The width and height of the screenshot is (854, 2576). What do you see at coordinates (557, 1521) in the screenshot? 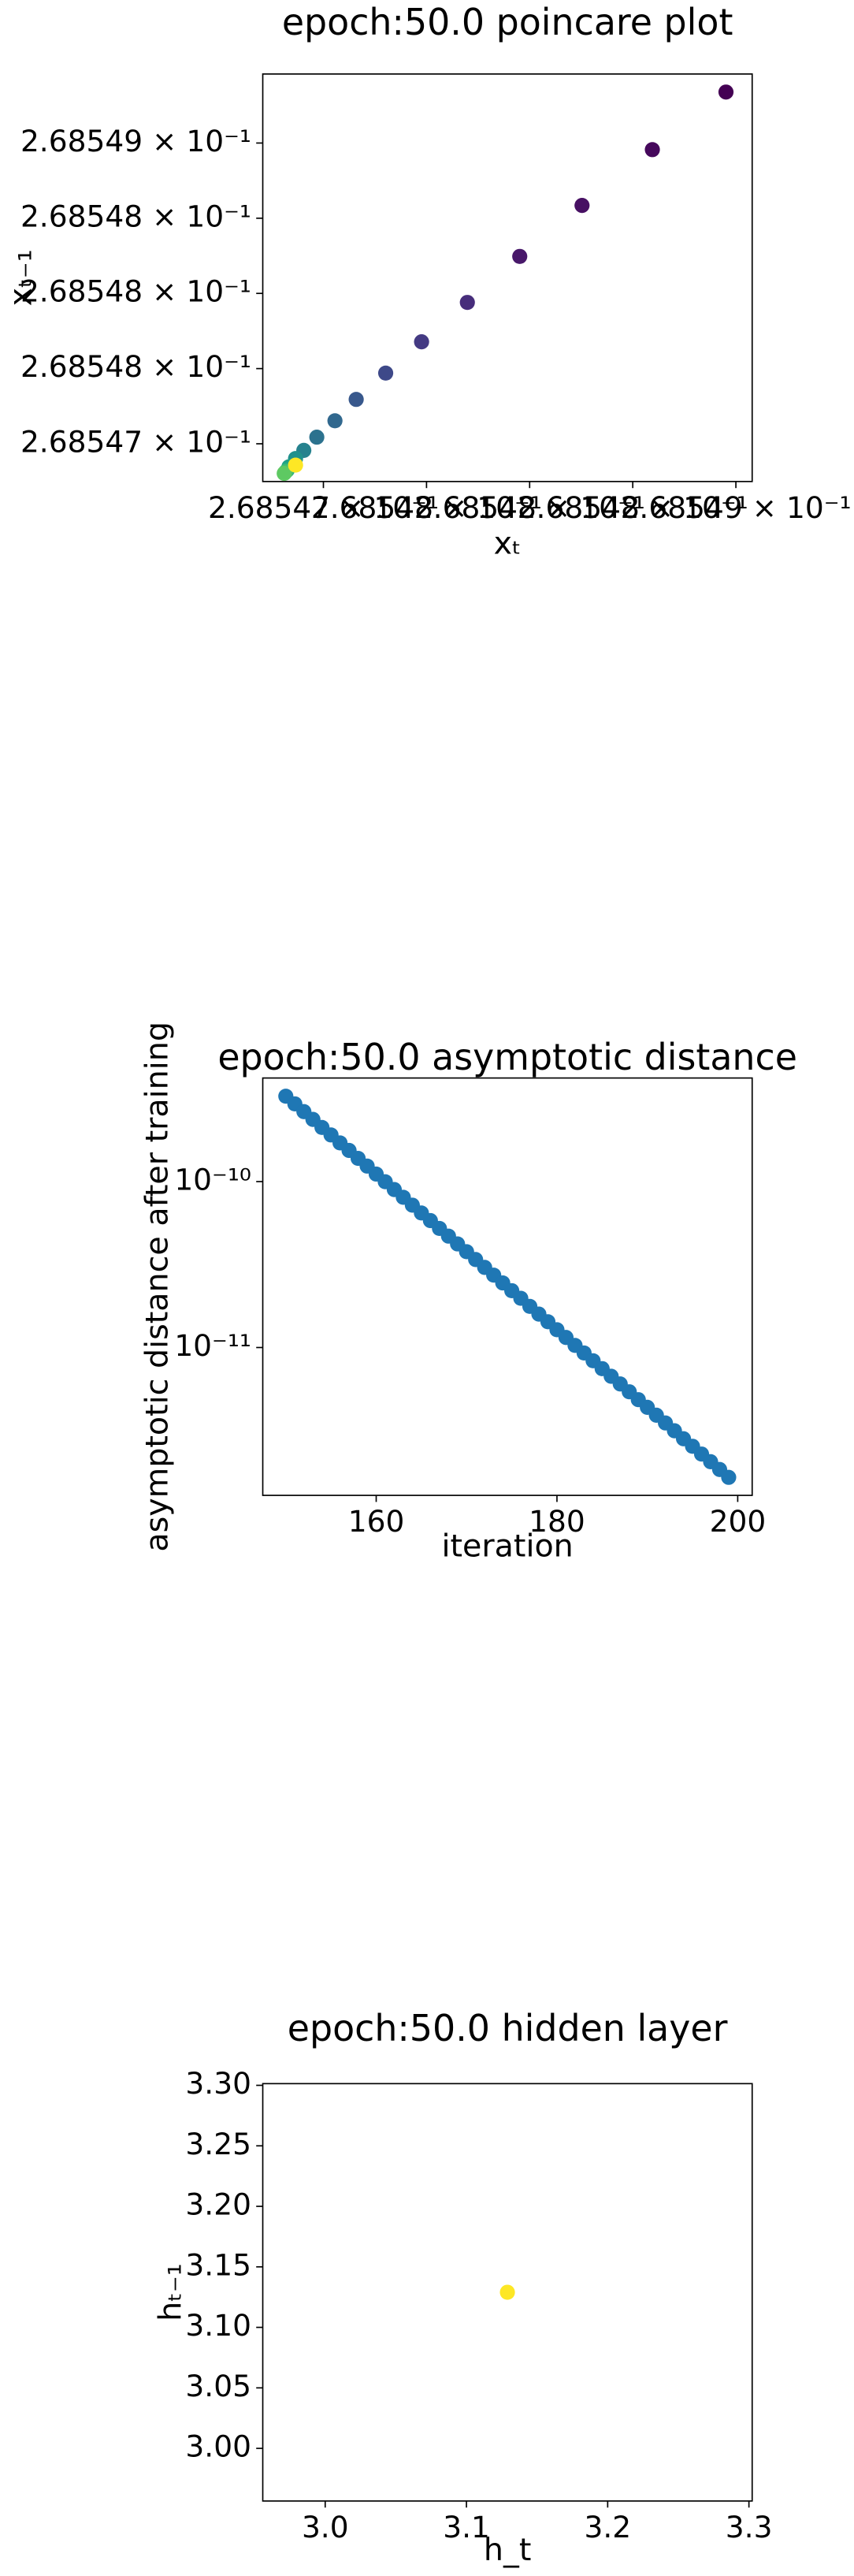
I see `x-tick-label: 180` at bounding box center [557, 1521].